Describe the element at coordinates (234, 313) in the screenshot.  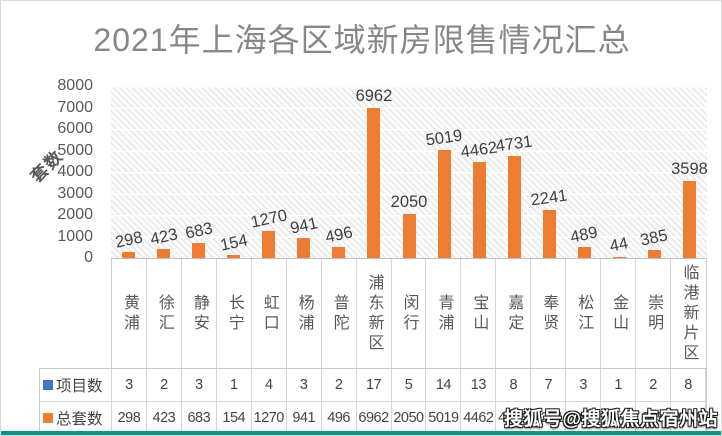
I see `category-cell: 长宁` at that location.